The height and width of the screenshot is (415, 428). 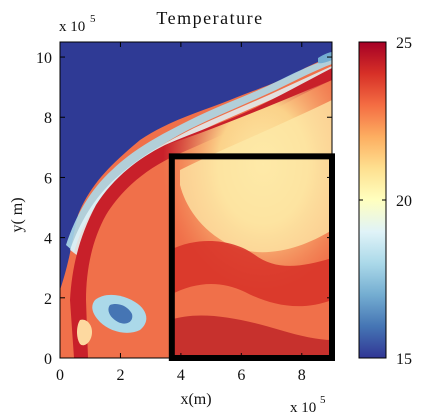 I want to click on y-tick-label: 10, so click(x=44, y=58).